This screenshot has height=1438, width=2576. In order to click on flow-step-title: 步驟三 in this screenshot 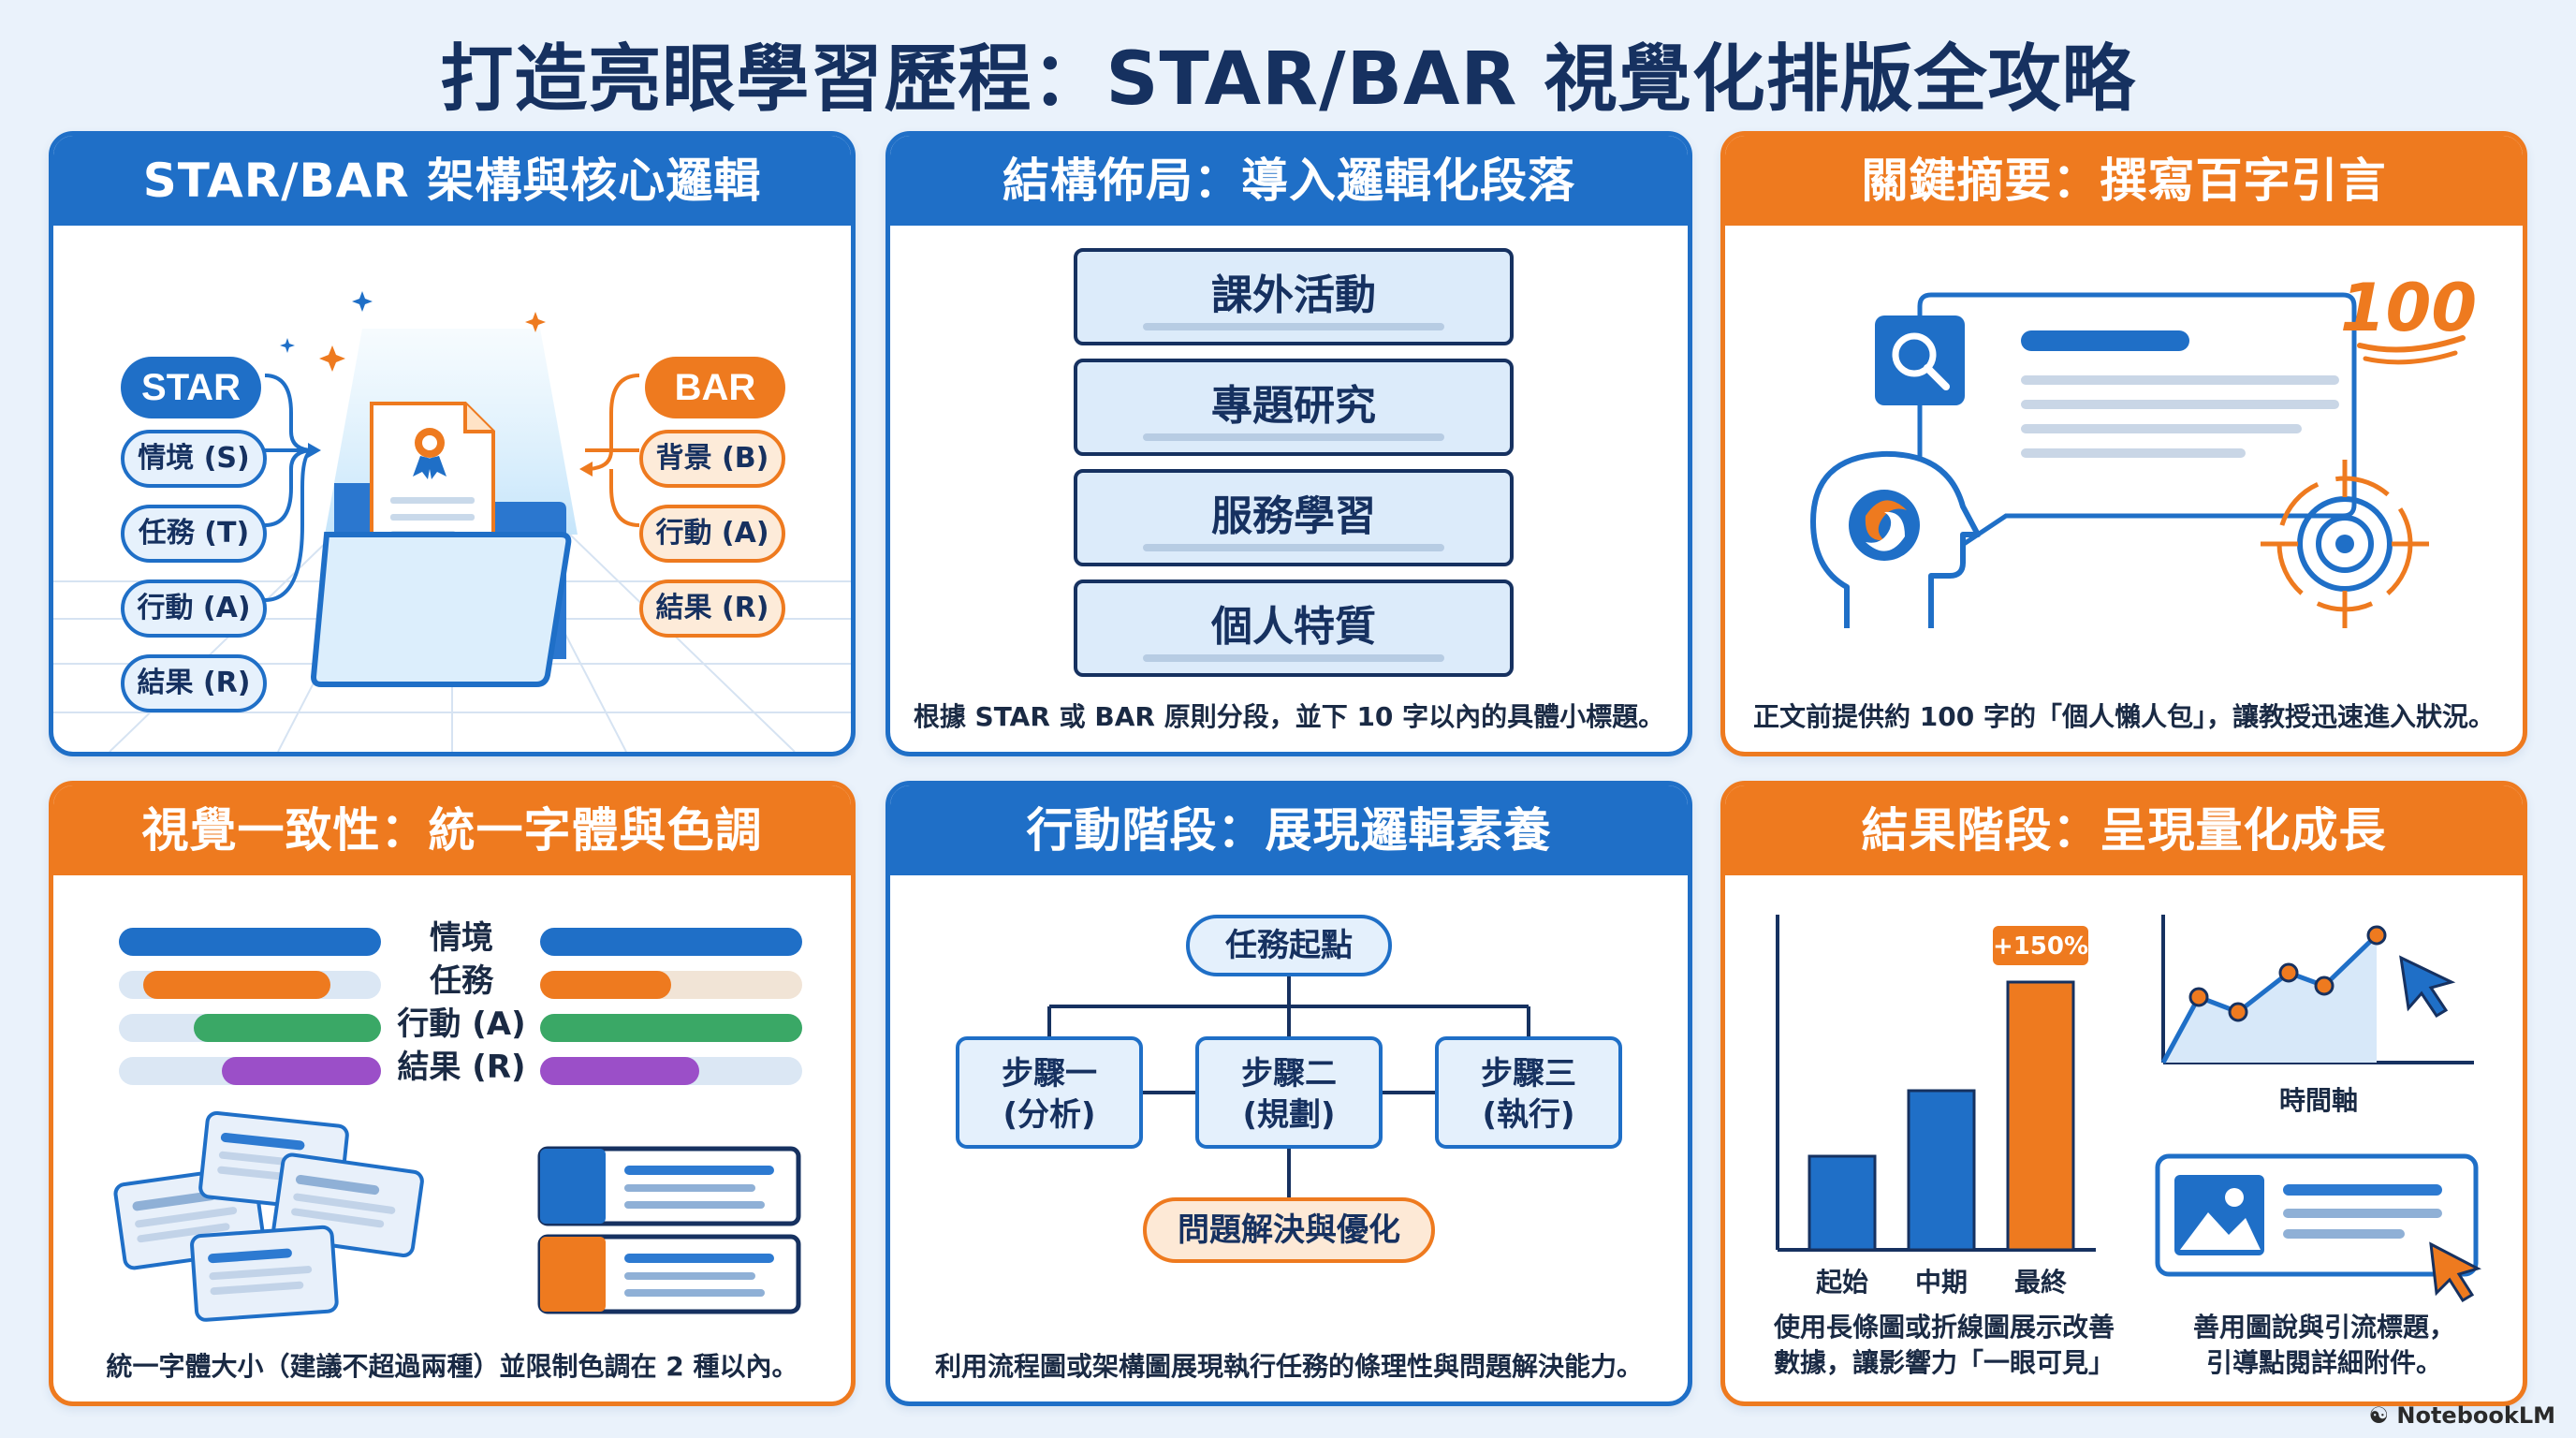, I will do `click(1528, 1074)`.